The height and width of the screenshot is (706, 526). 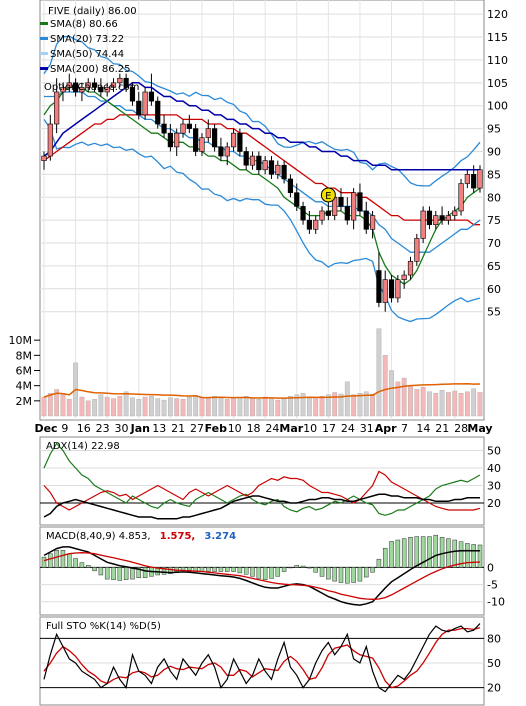 I want to click on sma-red-line, so click(x=261, y=170).